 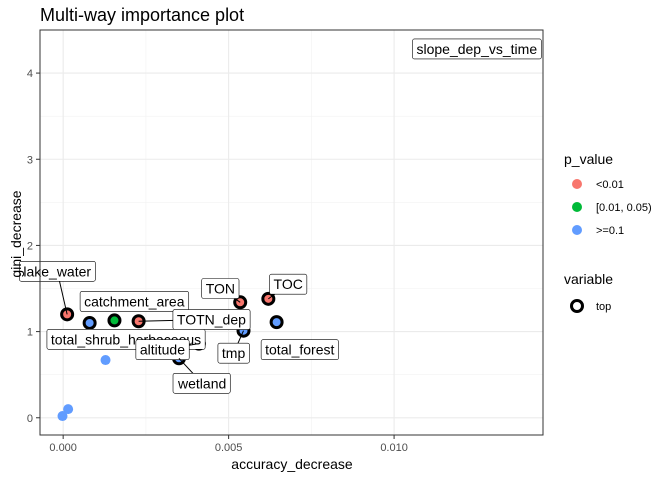 I want to click on point-label: TOTN_dep, so click(x=211, y=320).